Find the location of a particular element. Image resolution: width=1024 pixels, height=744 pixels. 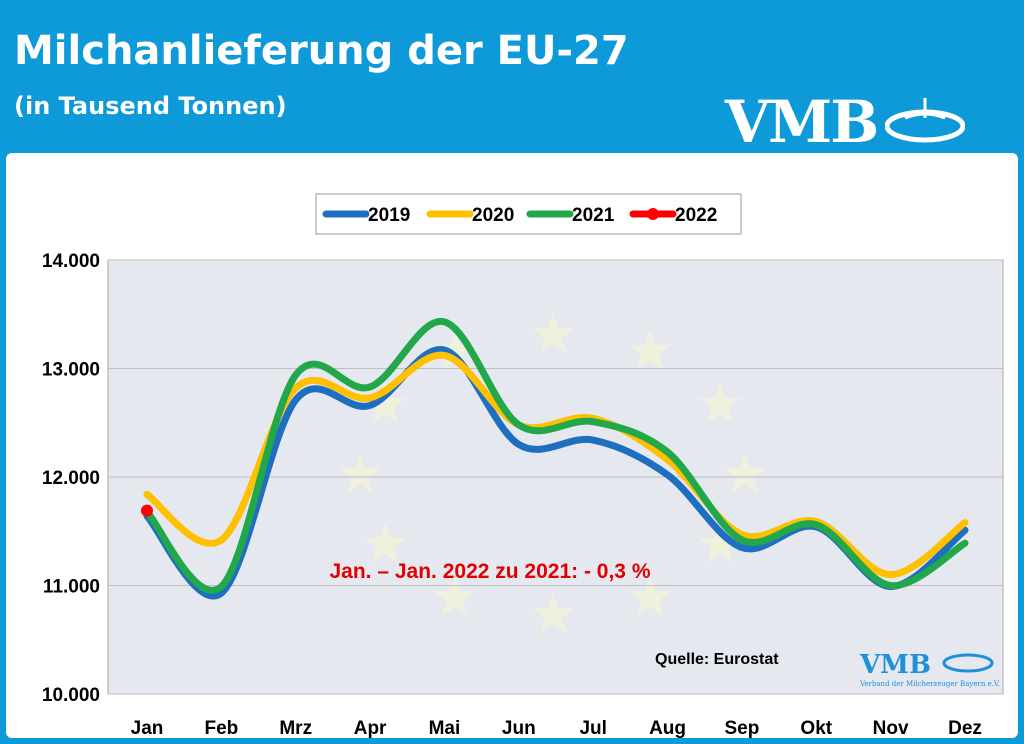

data-point-2022 is located at coordinates (147, 510).